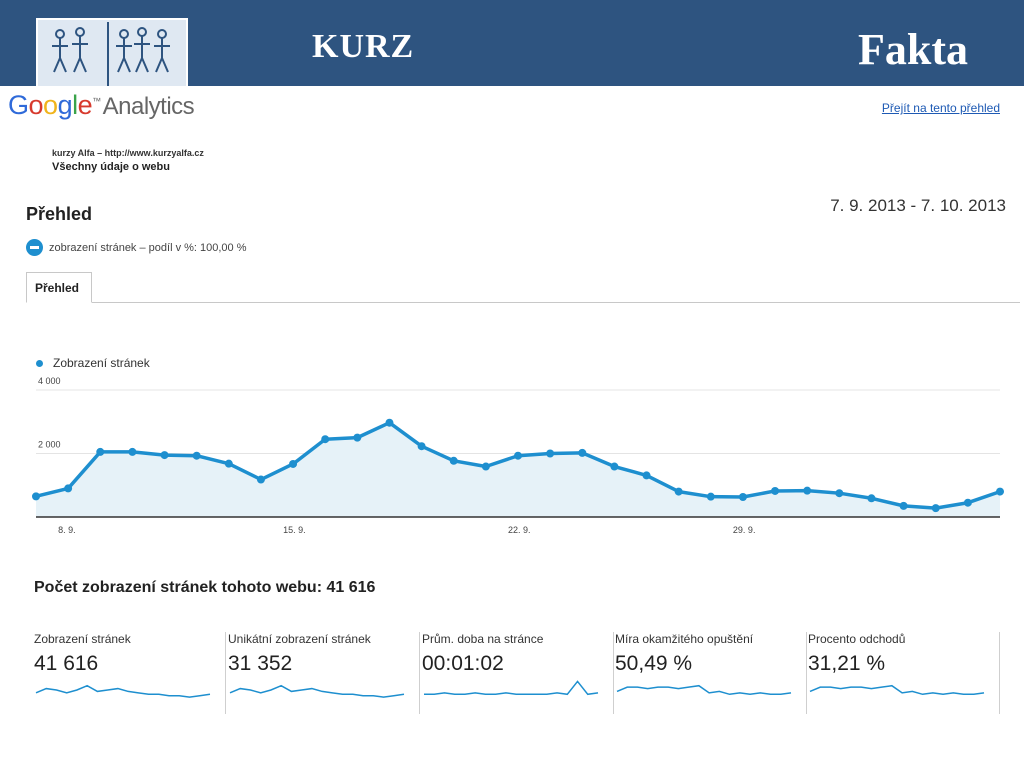  I want to click on slide-header: KURZ Fakta, so click(512, 45).